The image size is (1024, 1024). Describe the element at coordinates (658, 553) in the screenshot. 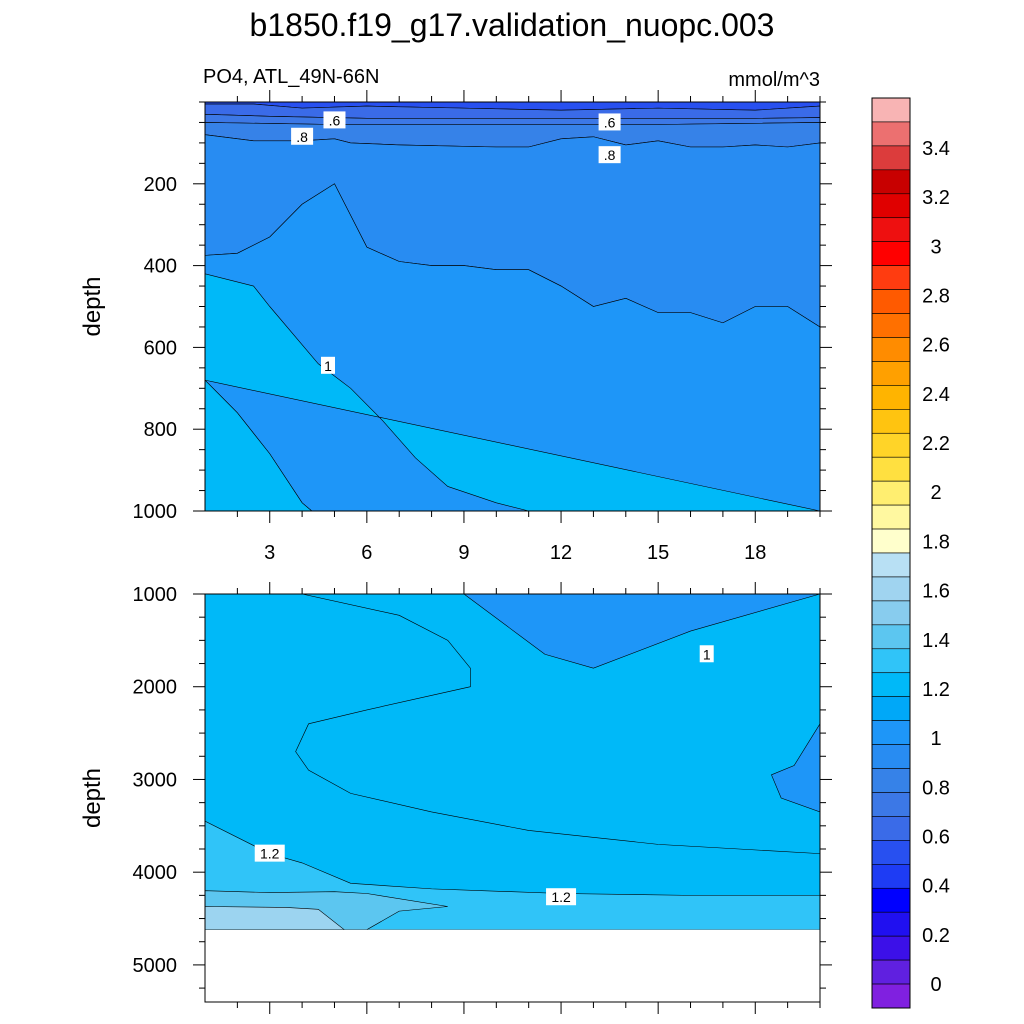

I see `x-tick-label: 15` at that location.